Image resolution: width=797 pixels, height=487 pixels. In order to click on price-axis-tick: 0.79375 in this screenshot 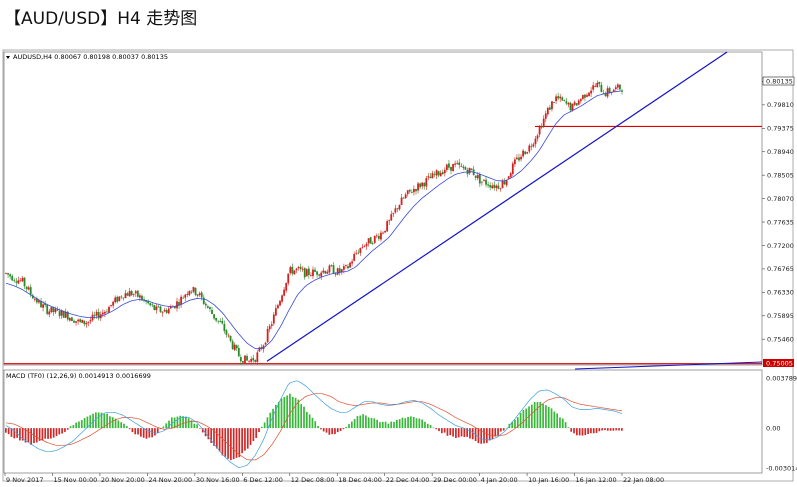, I will do `click(780, 129)`.